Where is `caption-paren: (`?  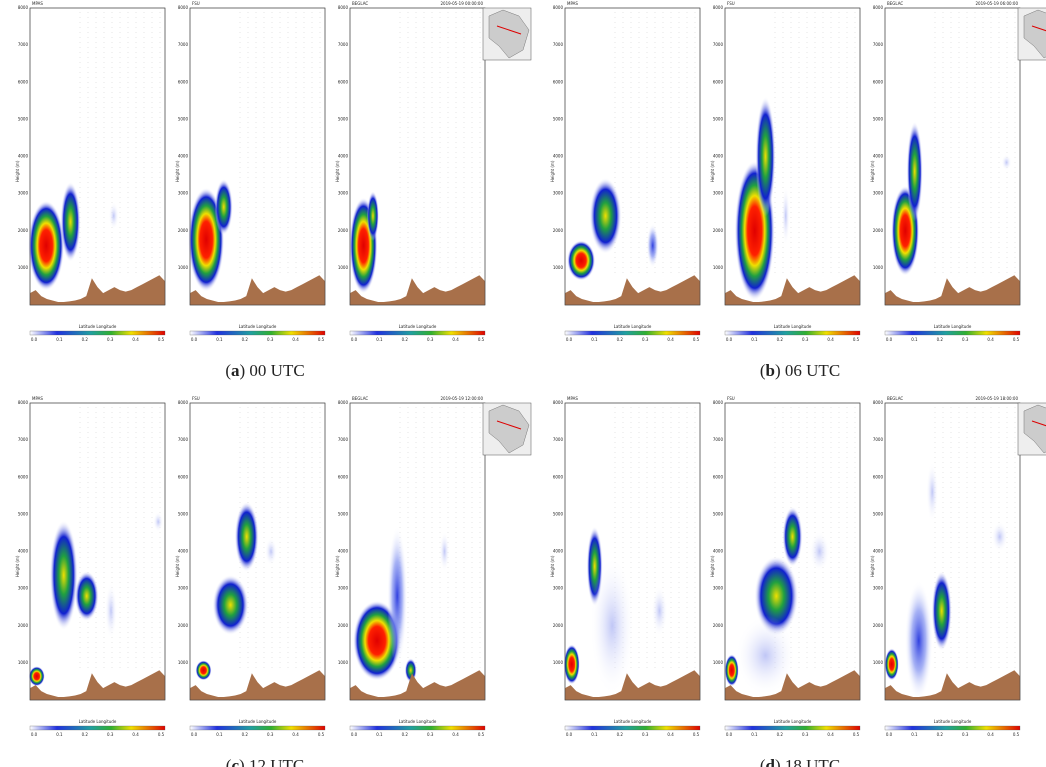
caption-paren: ( is located at coordinates (763, 370).